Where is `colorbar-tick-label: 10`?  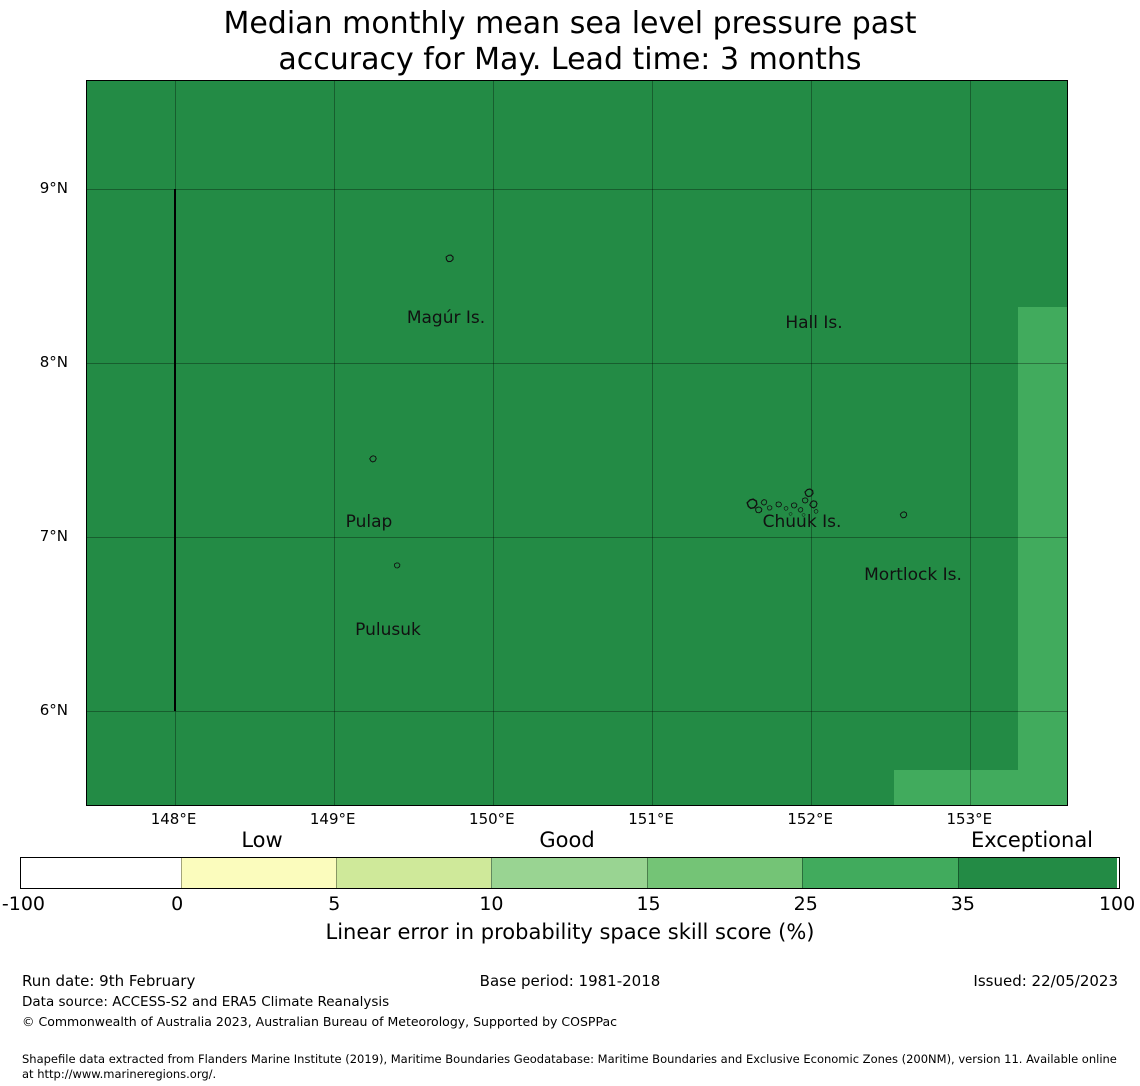 colorbar-tick-label: 10 is located at coordinates (491, 904).